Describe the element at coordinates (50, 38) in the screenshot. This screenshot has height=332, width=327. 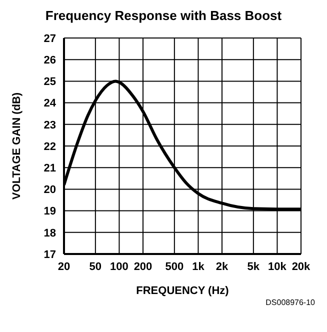
I see `y-tick-label: 27` at that location.